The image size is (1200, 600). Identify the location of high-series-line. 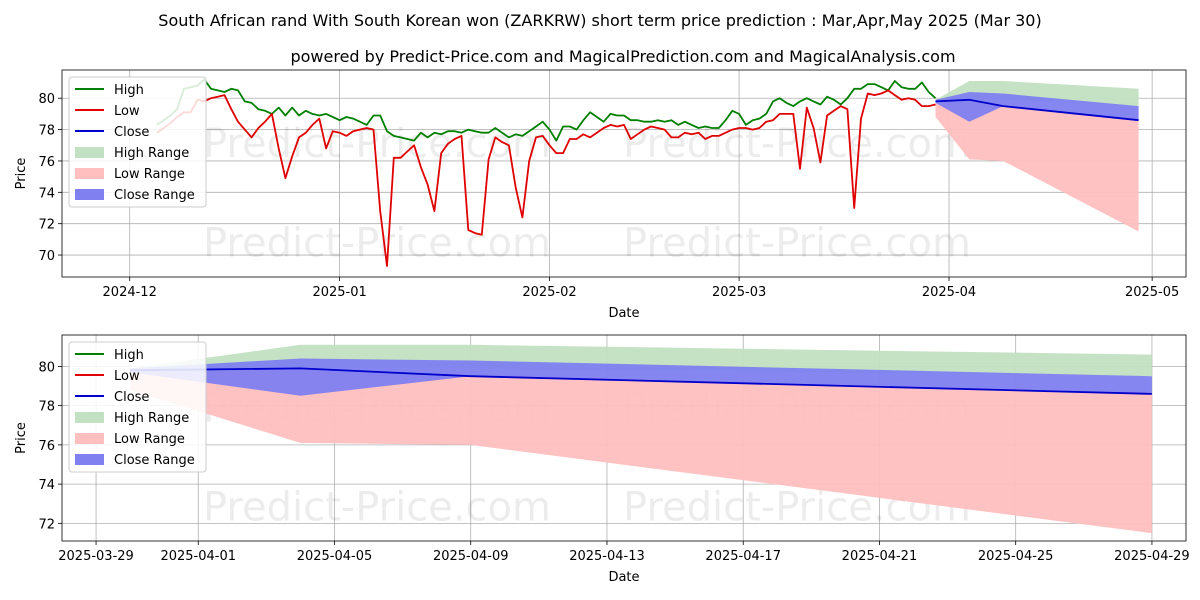
(546, 110).